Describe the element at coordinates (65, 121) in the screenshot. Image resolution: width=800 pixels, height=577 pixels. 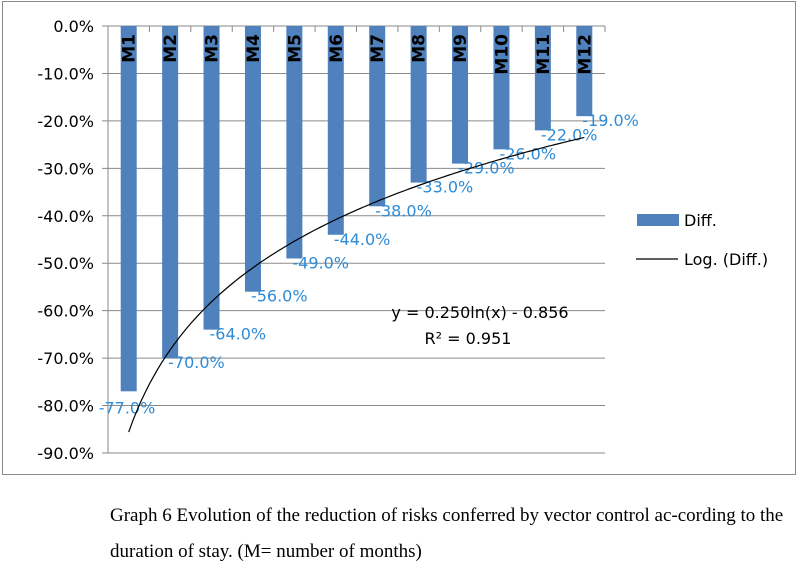
I see `y-tick-label: -20.0%` at that location.